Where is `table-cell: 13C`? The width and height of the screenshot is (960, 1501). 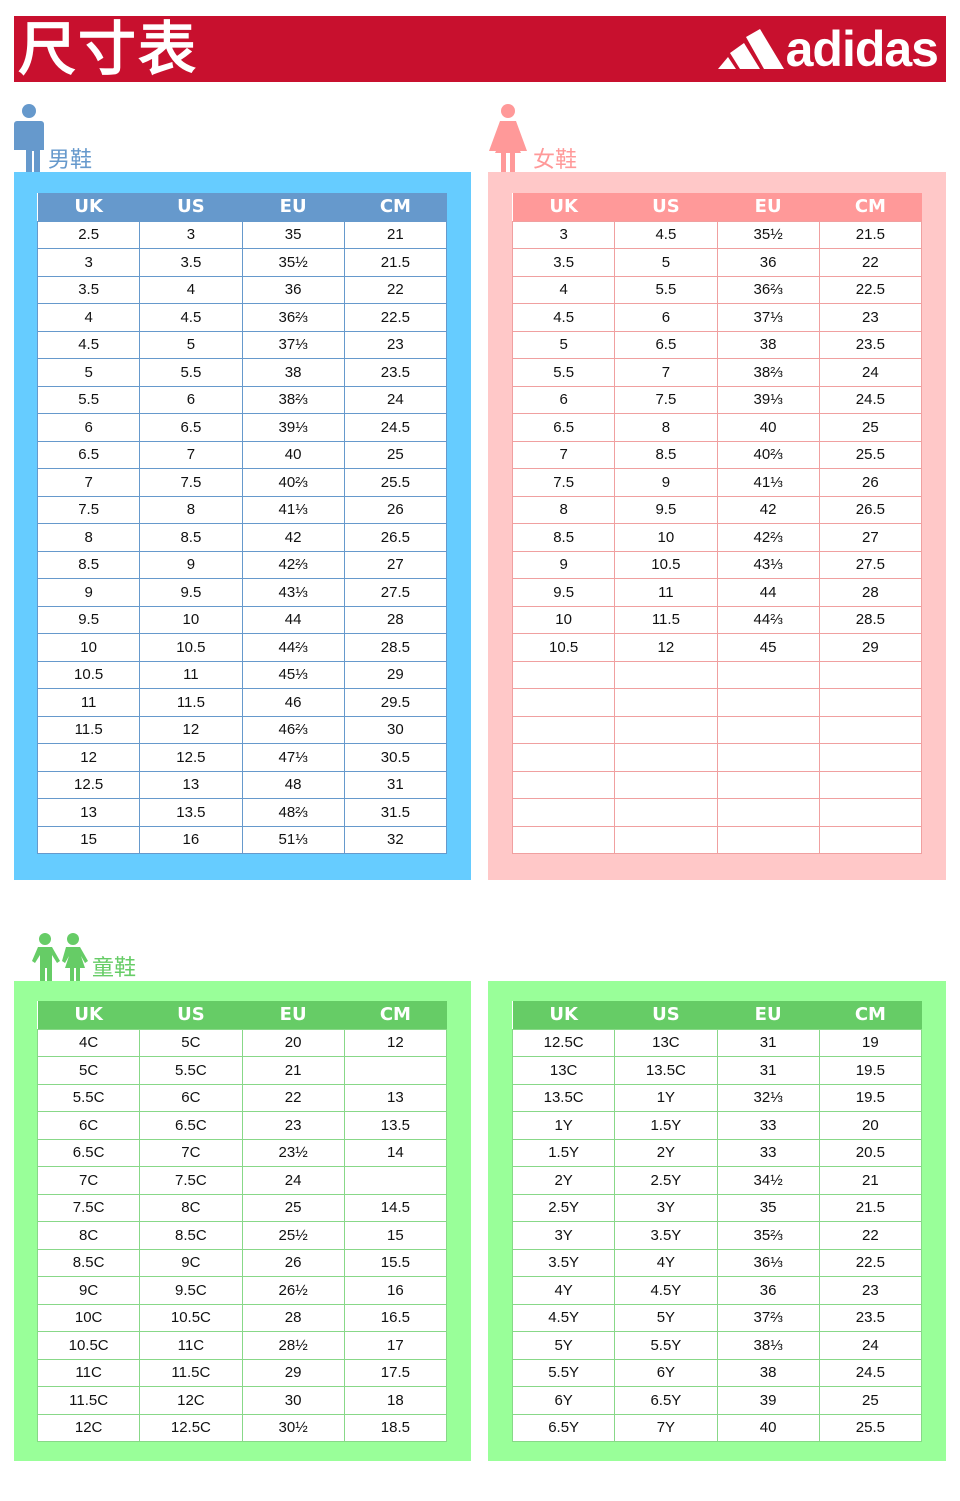
table-cell: 13C is located at coordinates (666, 1042).